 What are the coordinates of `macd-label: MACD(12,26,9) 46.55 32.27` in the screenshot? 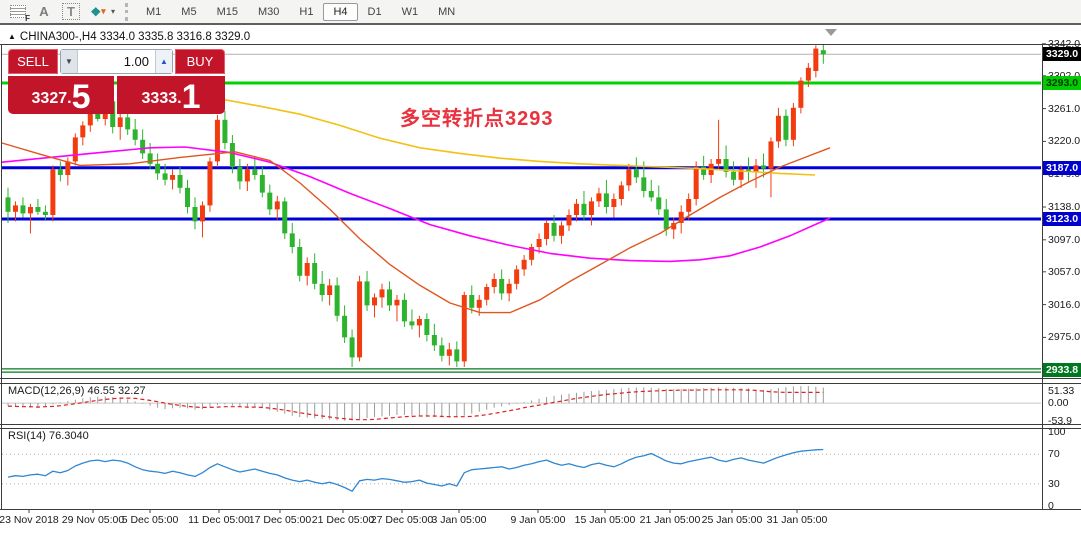 It's located at (77, 391).